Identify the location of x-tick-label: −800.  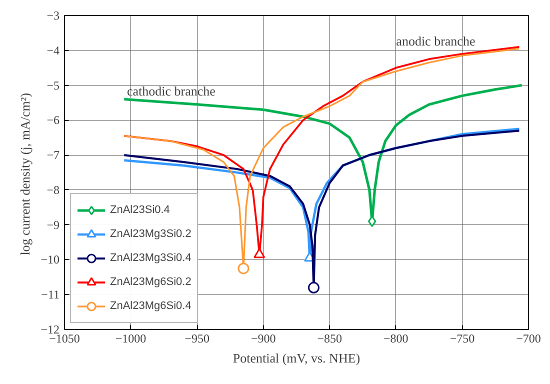
(396, 339).